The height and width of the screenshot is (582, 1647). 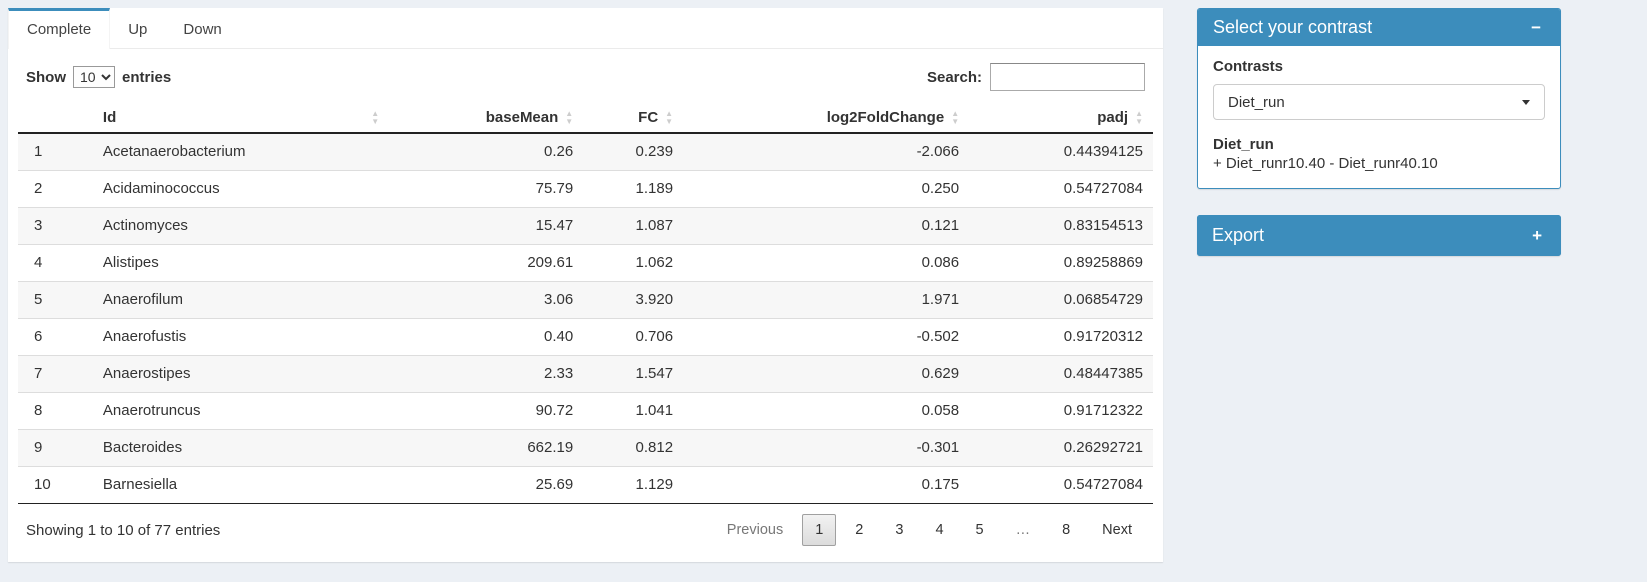 What do you see at coordinates (826, 485) in the screenshot?
I see `cell-log2foldchange: 0.175` at bounding box center [826, 485].